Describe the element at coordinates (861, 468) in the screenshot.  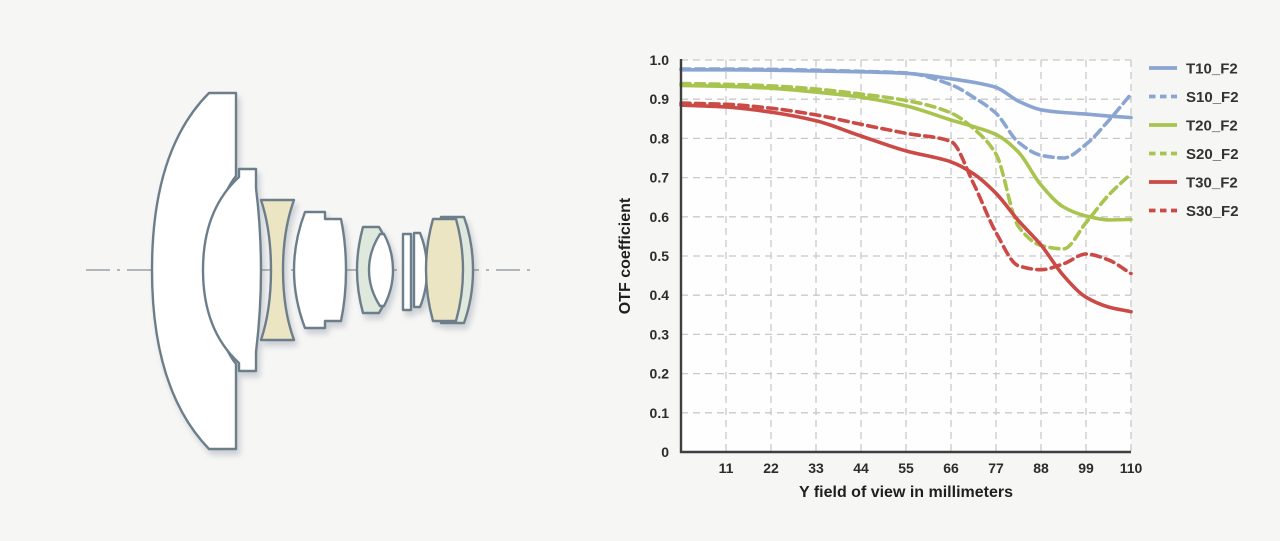
I see `x-tick-label: 44` at that location.